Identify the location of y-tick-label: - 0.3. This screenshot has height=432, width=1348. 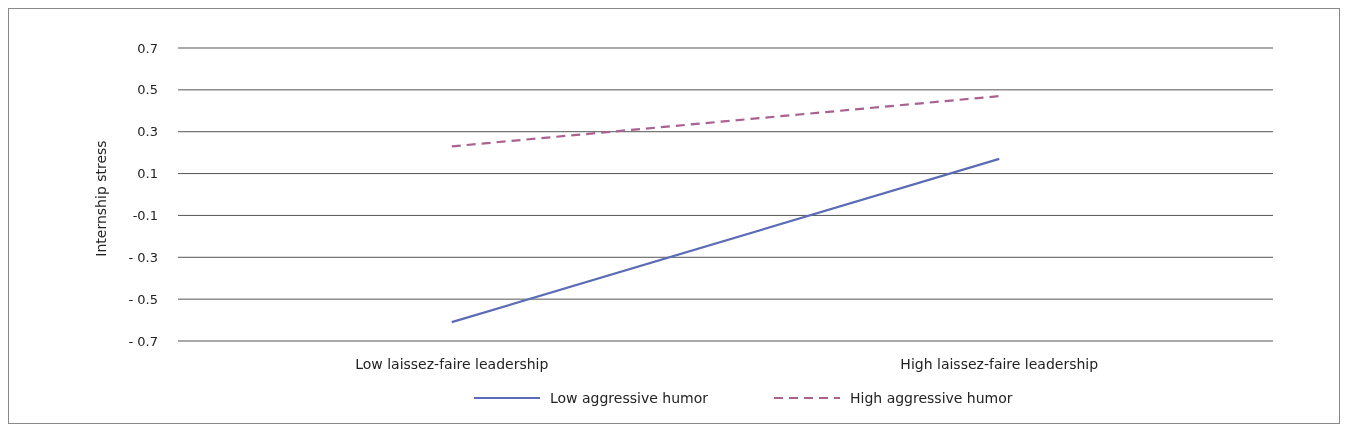
(143, 257).